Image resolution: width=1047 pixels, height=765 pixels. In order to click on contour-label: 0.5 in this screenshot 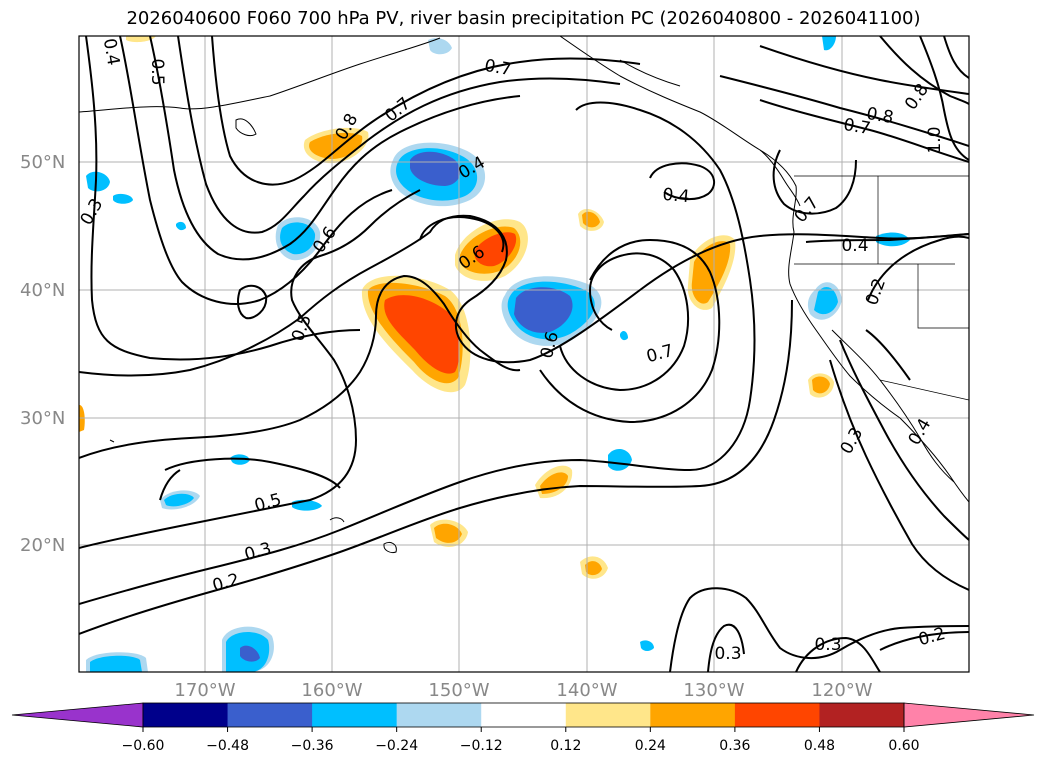, I will do `click(157, 71)`.